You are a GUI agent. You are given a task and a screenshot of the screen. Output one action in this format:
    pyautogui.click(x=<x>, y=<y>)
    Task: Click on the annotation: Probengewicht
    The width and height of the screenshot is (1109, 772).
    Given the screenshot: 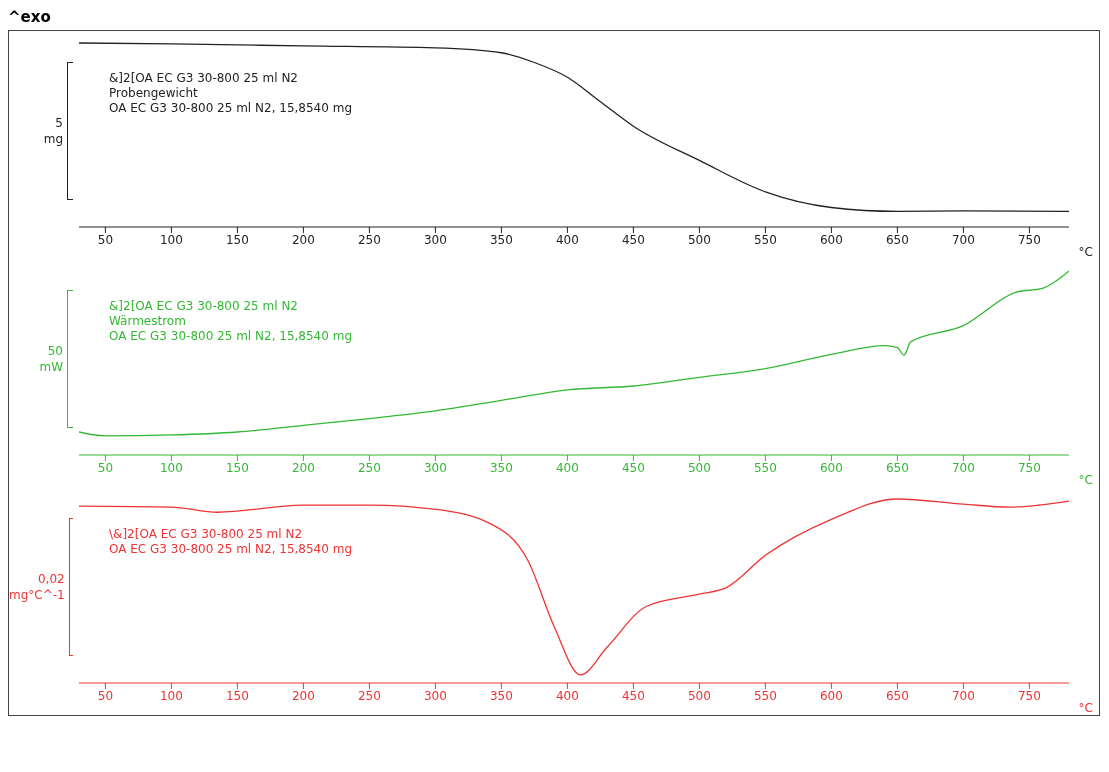 What is the action you would take?
    pyautogui.click(x=154, y=93)
    